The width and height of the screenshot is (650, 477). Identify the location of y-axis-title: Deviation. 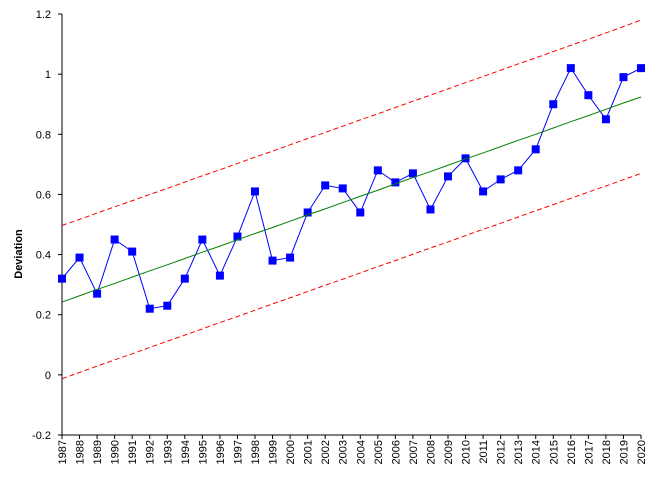
(19, 254).